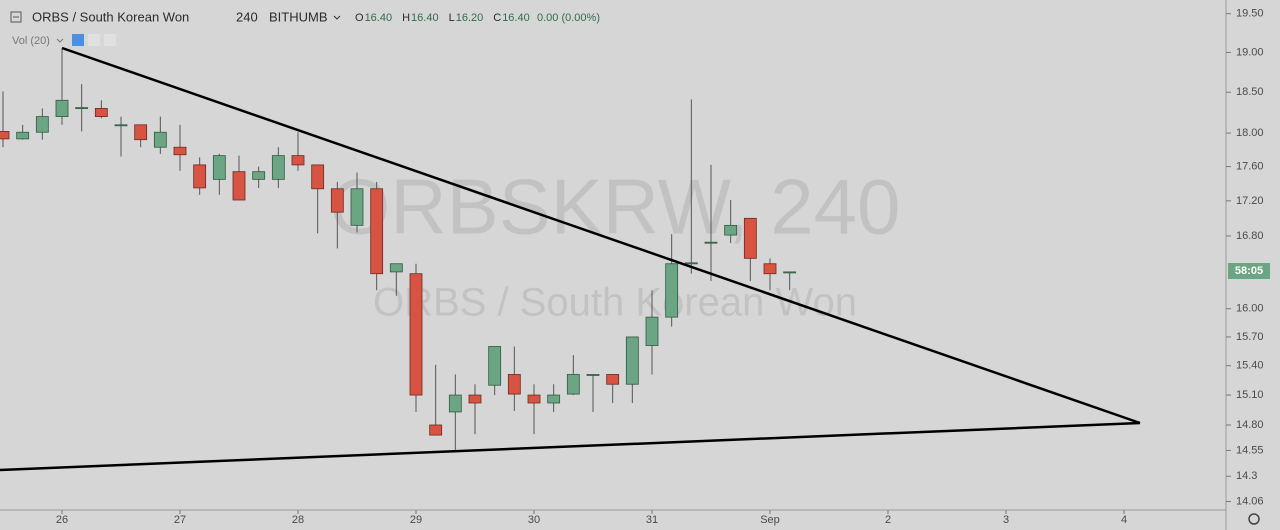 The width and height of the screenshot is (1280, 530). What do you see at coordinates (1254, 519) in the screenshot?
I see `settings-gear` at bounding box center [1254, 519].